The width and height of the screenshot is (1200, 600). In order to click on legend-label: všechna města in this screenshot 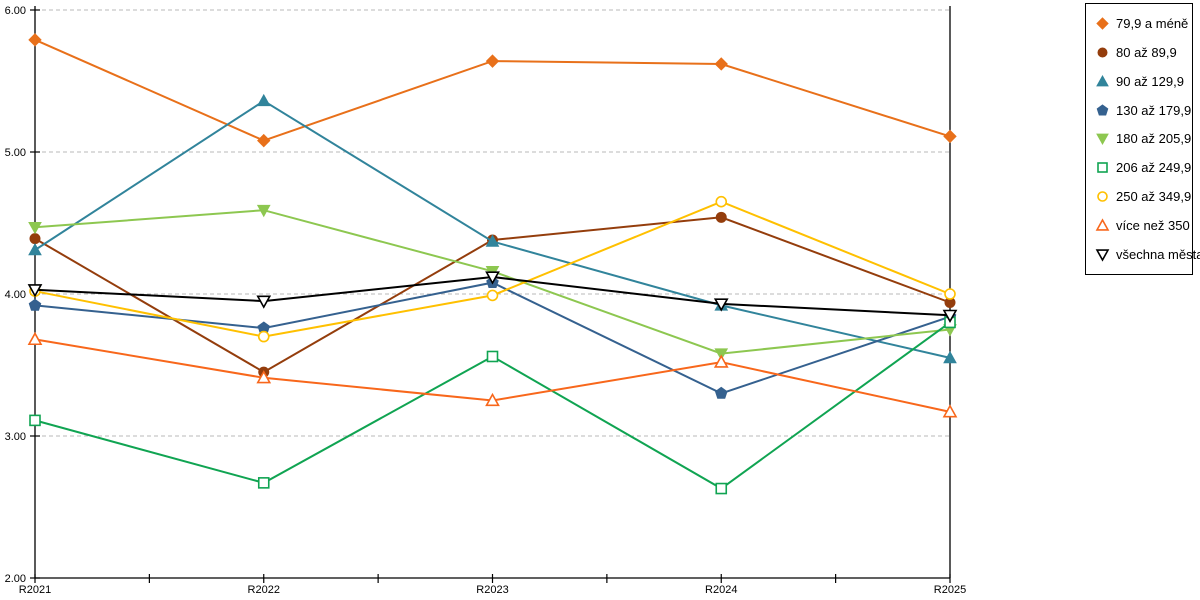, I will do `click(1158, 254)`.